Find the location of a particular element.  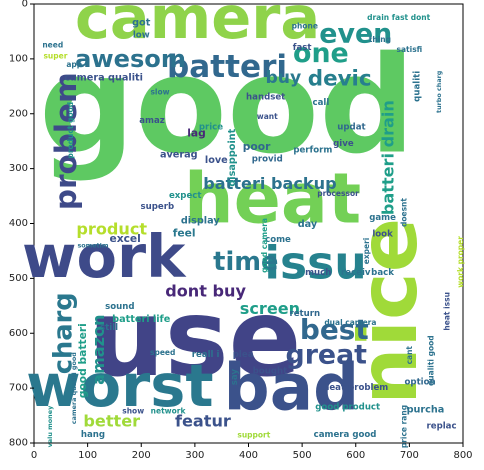

word-work: work is located at coordinates (104, 256).